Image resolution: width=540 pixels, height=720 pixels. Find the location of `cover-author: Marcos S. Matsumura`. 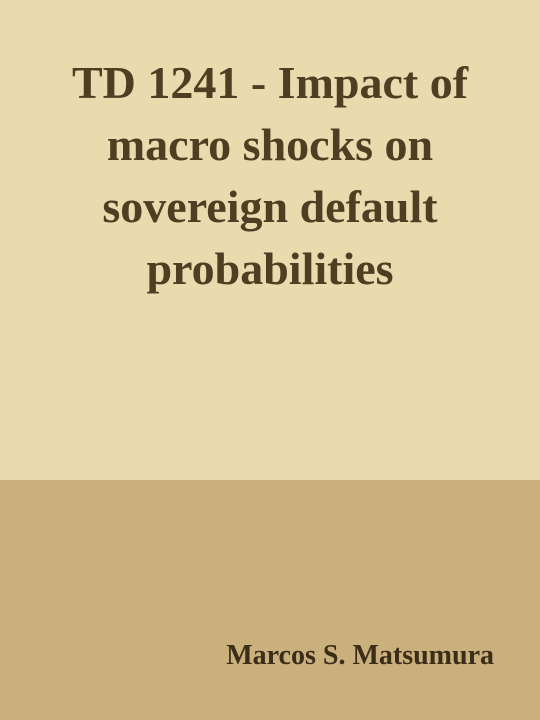

cover-author: Marcos S. Matsumura is located at coordinates (360, 655).